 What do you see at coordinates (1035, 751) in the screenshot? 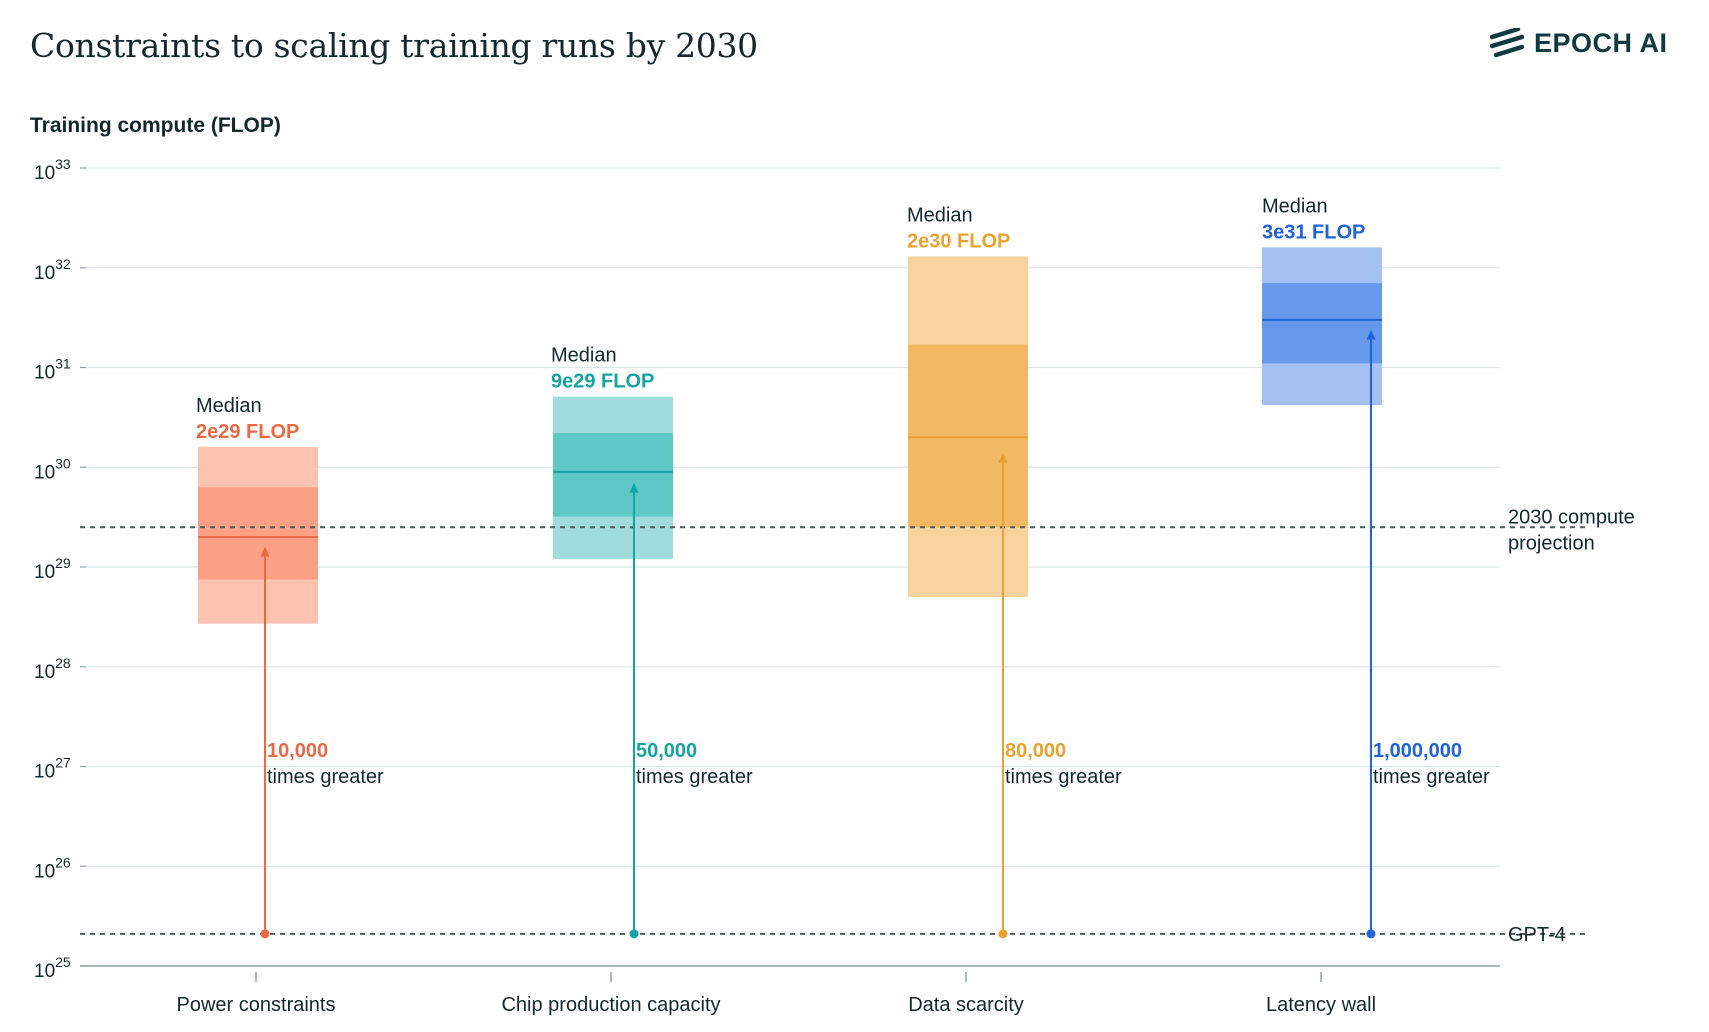
I see `multiplier-value: 80,000` at bounding box center [1035, 751].